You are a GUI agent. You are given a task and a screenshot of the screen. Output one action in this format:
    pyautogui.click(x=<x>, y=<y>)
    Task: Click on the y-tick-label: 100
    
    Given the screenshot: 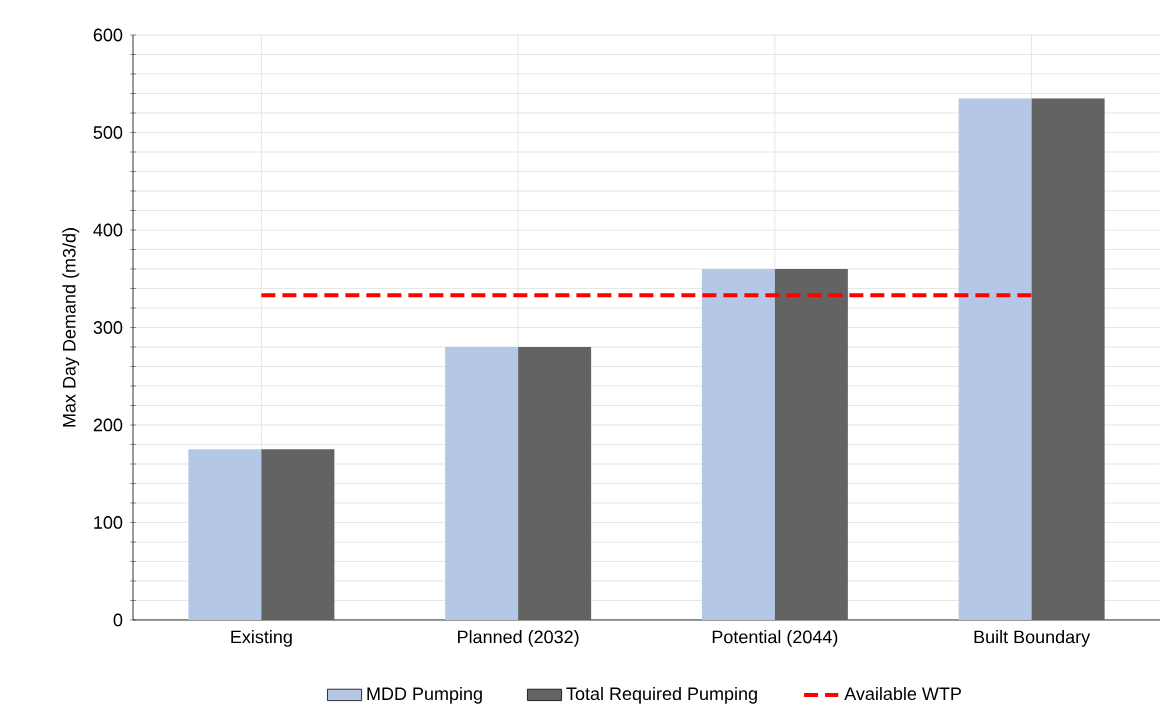 What is the action you would take?
    pyautogui.click(x=108, y=522)
    